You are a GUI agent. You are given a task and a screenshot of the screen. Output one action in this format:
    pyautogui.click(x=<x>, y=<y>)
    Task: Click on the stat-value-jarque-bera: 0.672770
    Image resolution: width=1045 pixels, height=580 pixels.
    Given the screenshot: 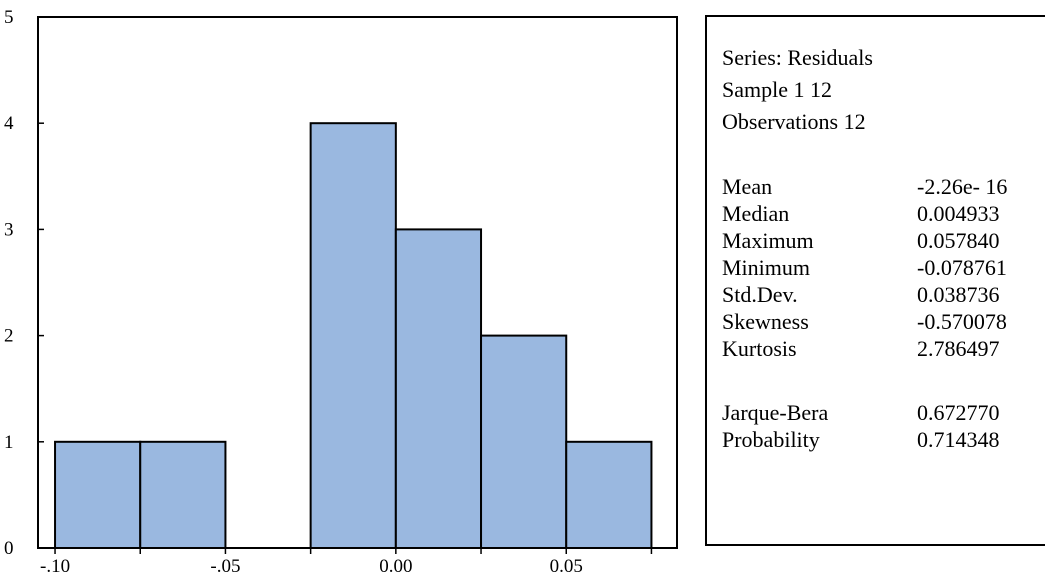 What is the action you would take?
    pyautogui.click(x=958, y=412)
    